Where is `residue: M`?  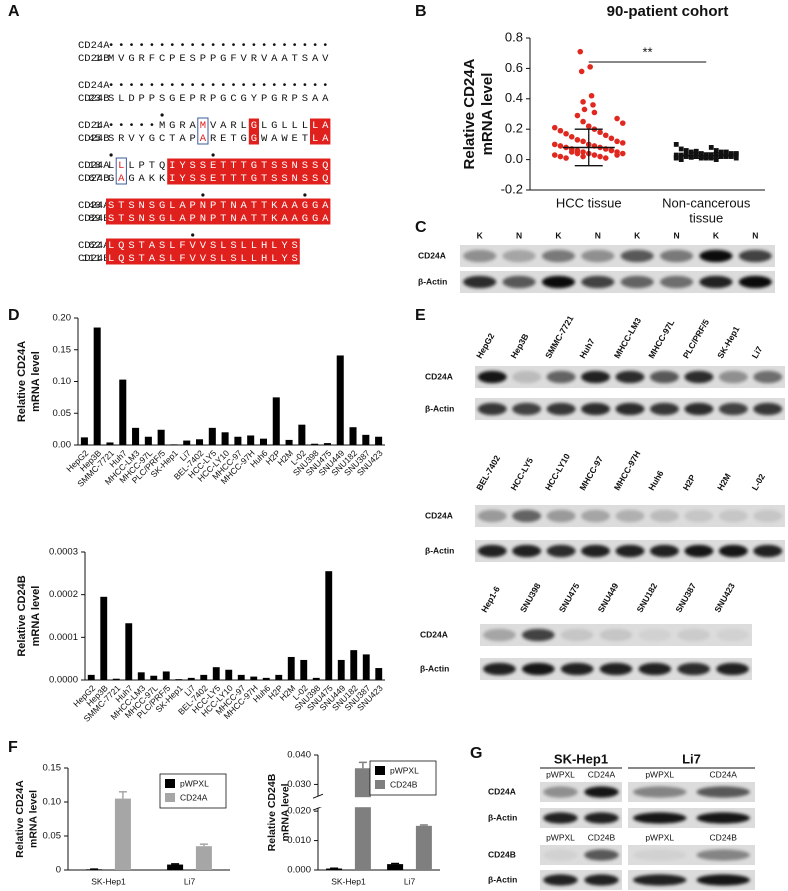
residue: M is located at coordinates (111, 59).